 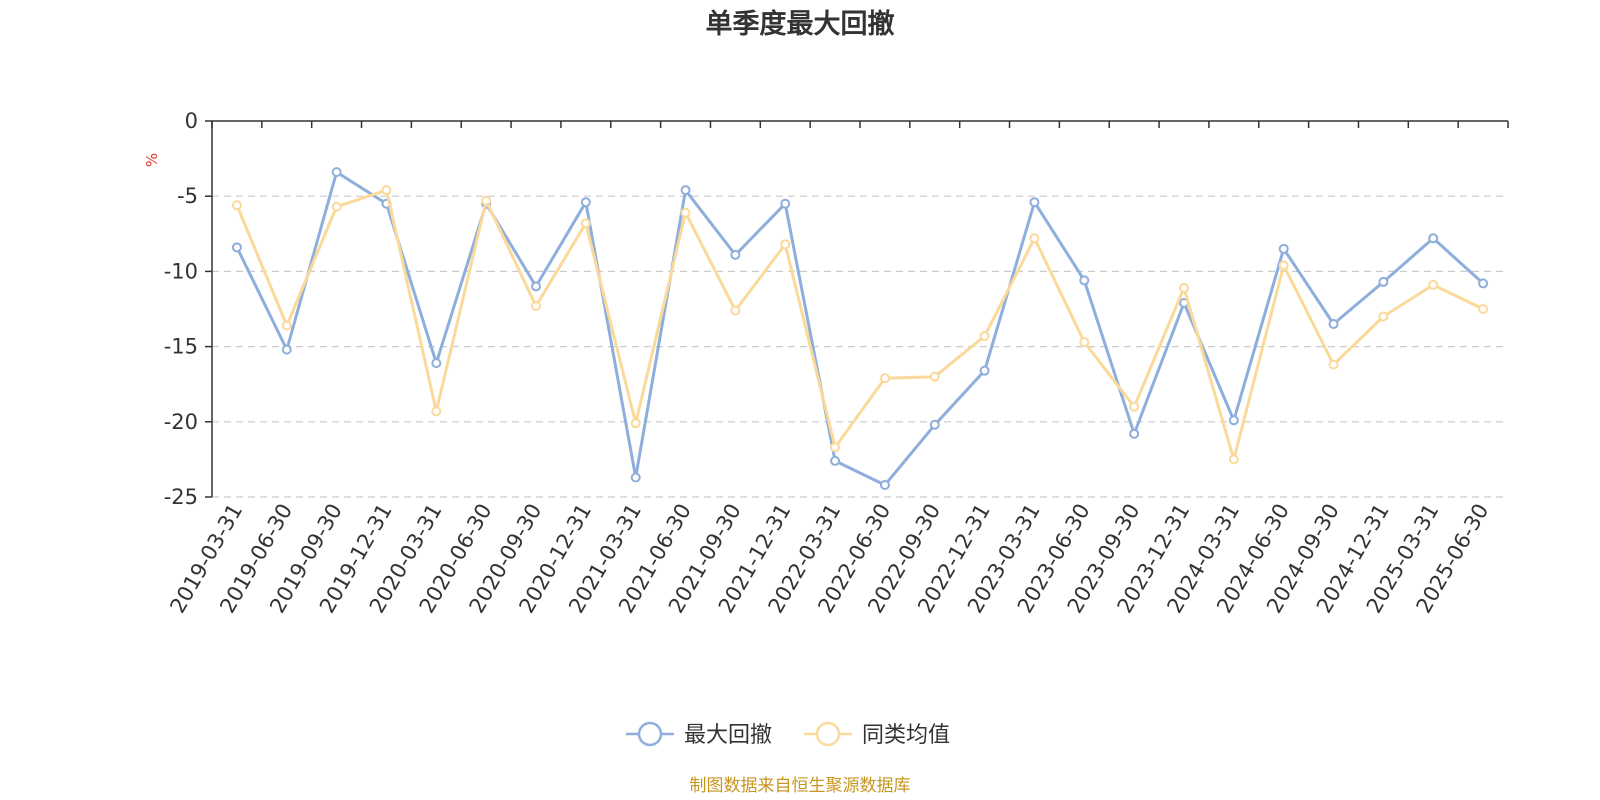 I want to click on legend-item-1: 最大回撤, so click(x=699, y=734).